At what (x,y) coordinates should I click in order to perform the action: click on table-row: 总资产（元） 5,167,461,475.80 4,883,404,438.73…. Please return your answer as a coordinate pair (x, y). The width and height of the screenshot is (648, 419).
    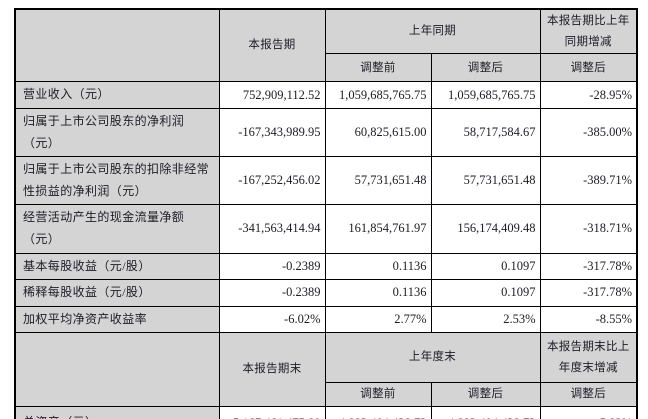
    Looking at the image, I should click on (326, 412).